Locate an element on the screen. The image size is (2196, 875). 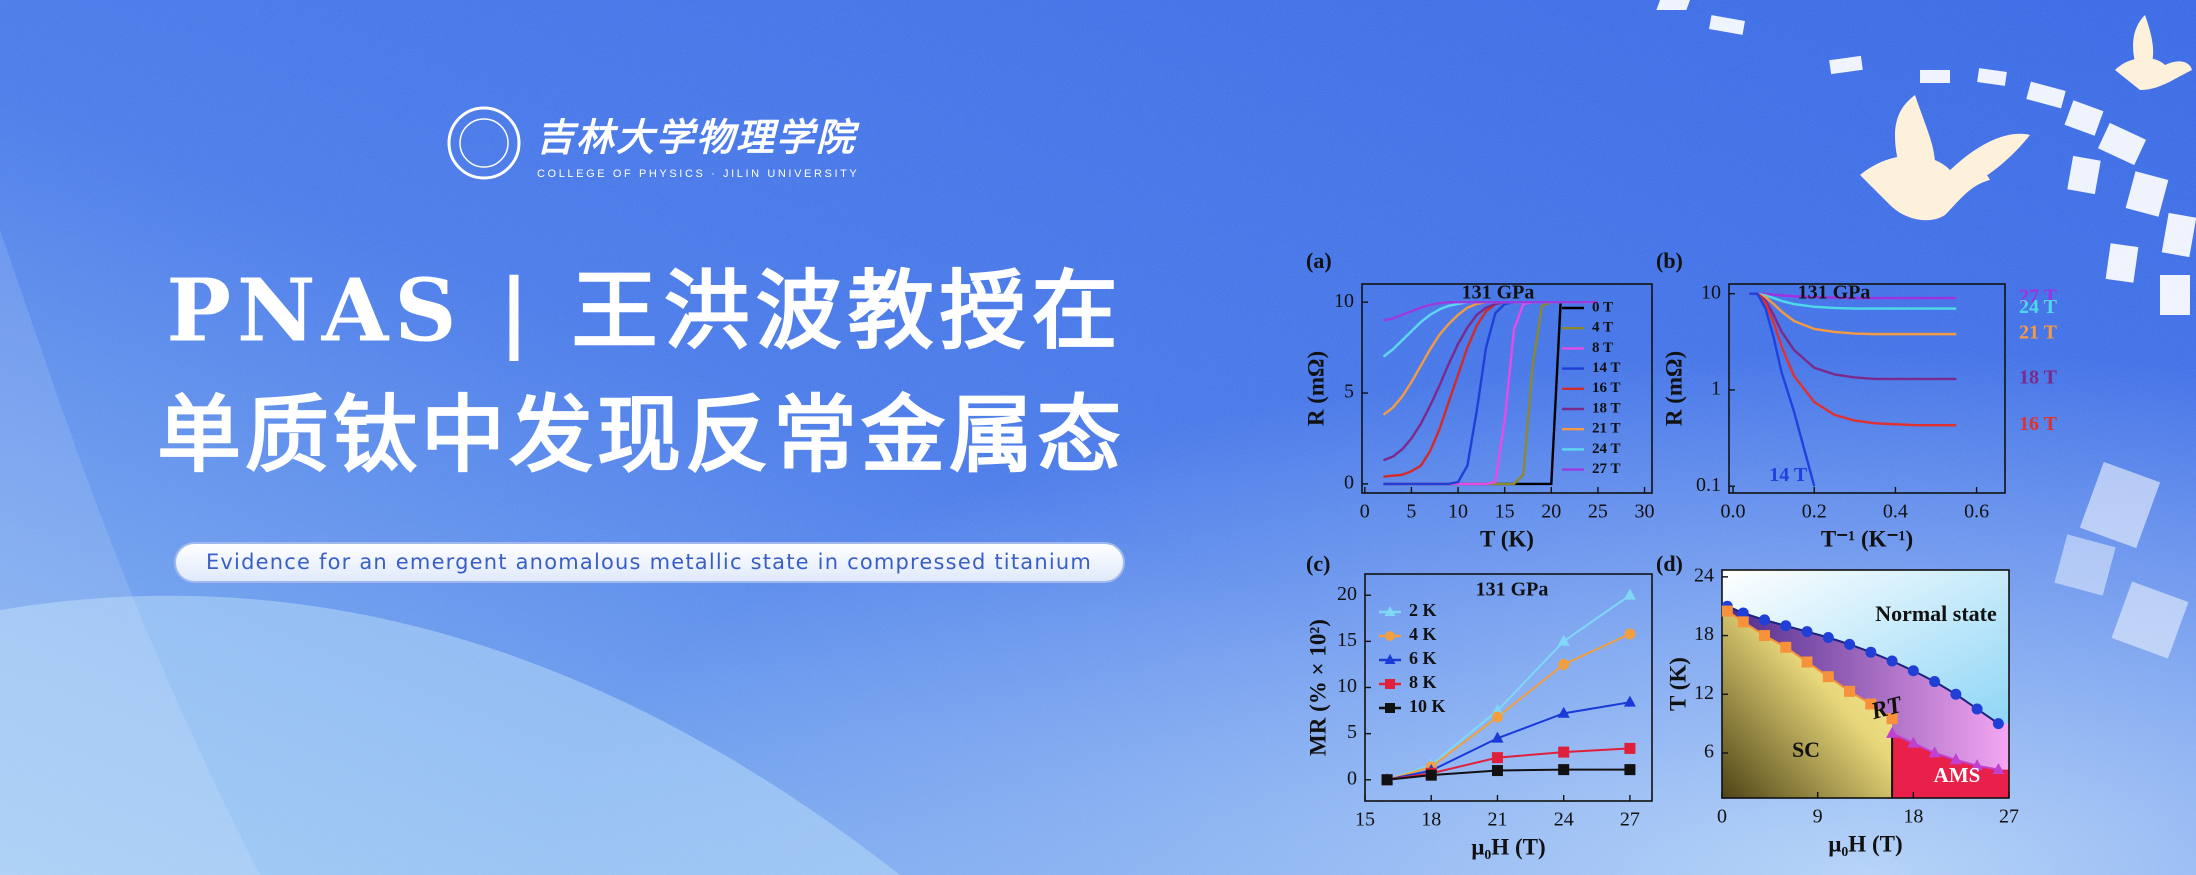
x-tick-label: 0.2 is located at coordinates (1814, 512).